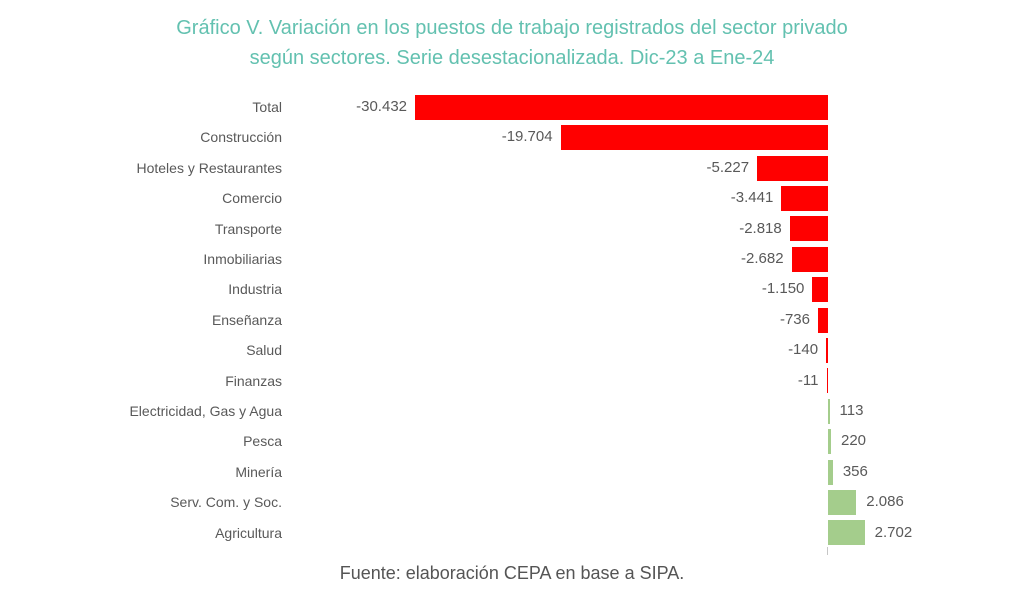 Image resolution: width=1024 pixels, height=595 pixels. Describe the element at coordinates (808, 380) in the screenshot. I see `value-label: -11` at that location.